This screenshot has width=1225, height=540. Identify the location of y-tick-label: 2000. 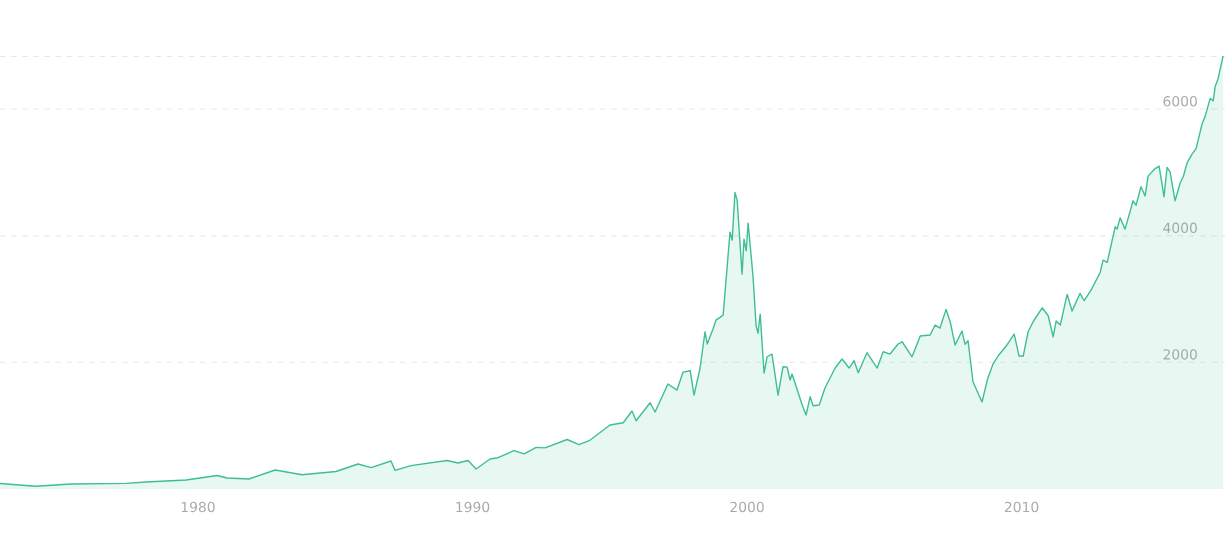
(1180, 354).